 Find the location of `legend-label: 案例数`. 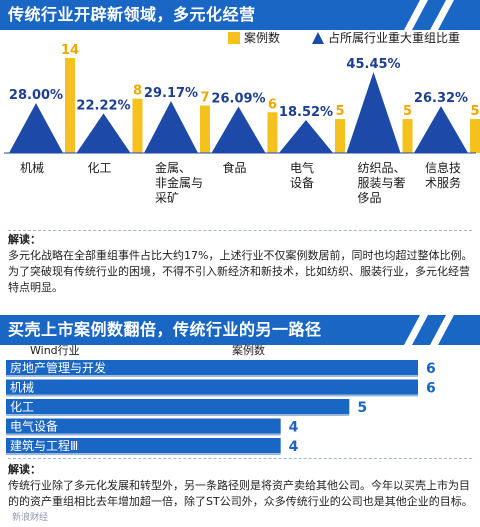

legend-label: 案例数 is located at coordinates (262, 38).